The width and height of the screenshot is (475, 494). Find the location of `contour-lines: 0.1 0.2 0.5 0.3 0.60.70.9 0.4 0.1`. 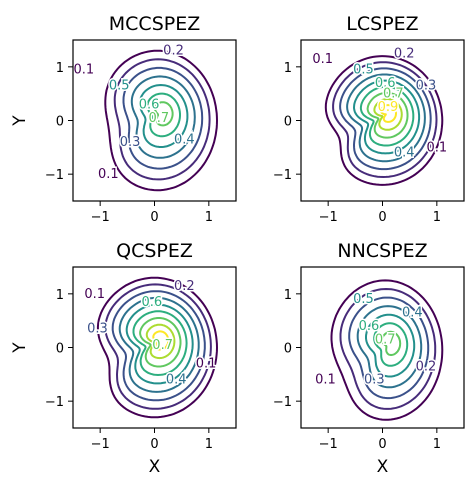

contour-lines: 0.1 0.2 0.5 0.3 0.60.70.9 0.4 0.1 is located at coordinates (380, 115).